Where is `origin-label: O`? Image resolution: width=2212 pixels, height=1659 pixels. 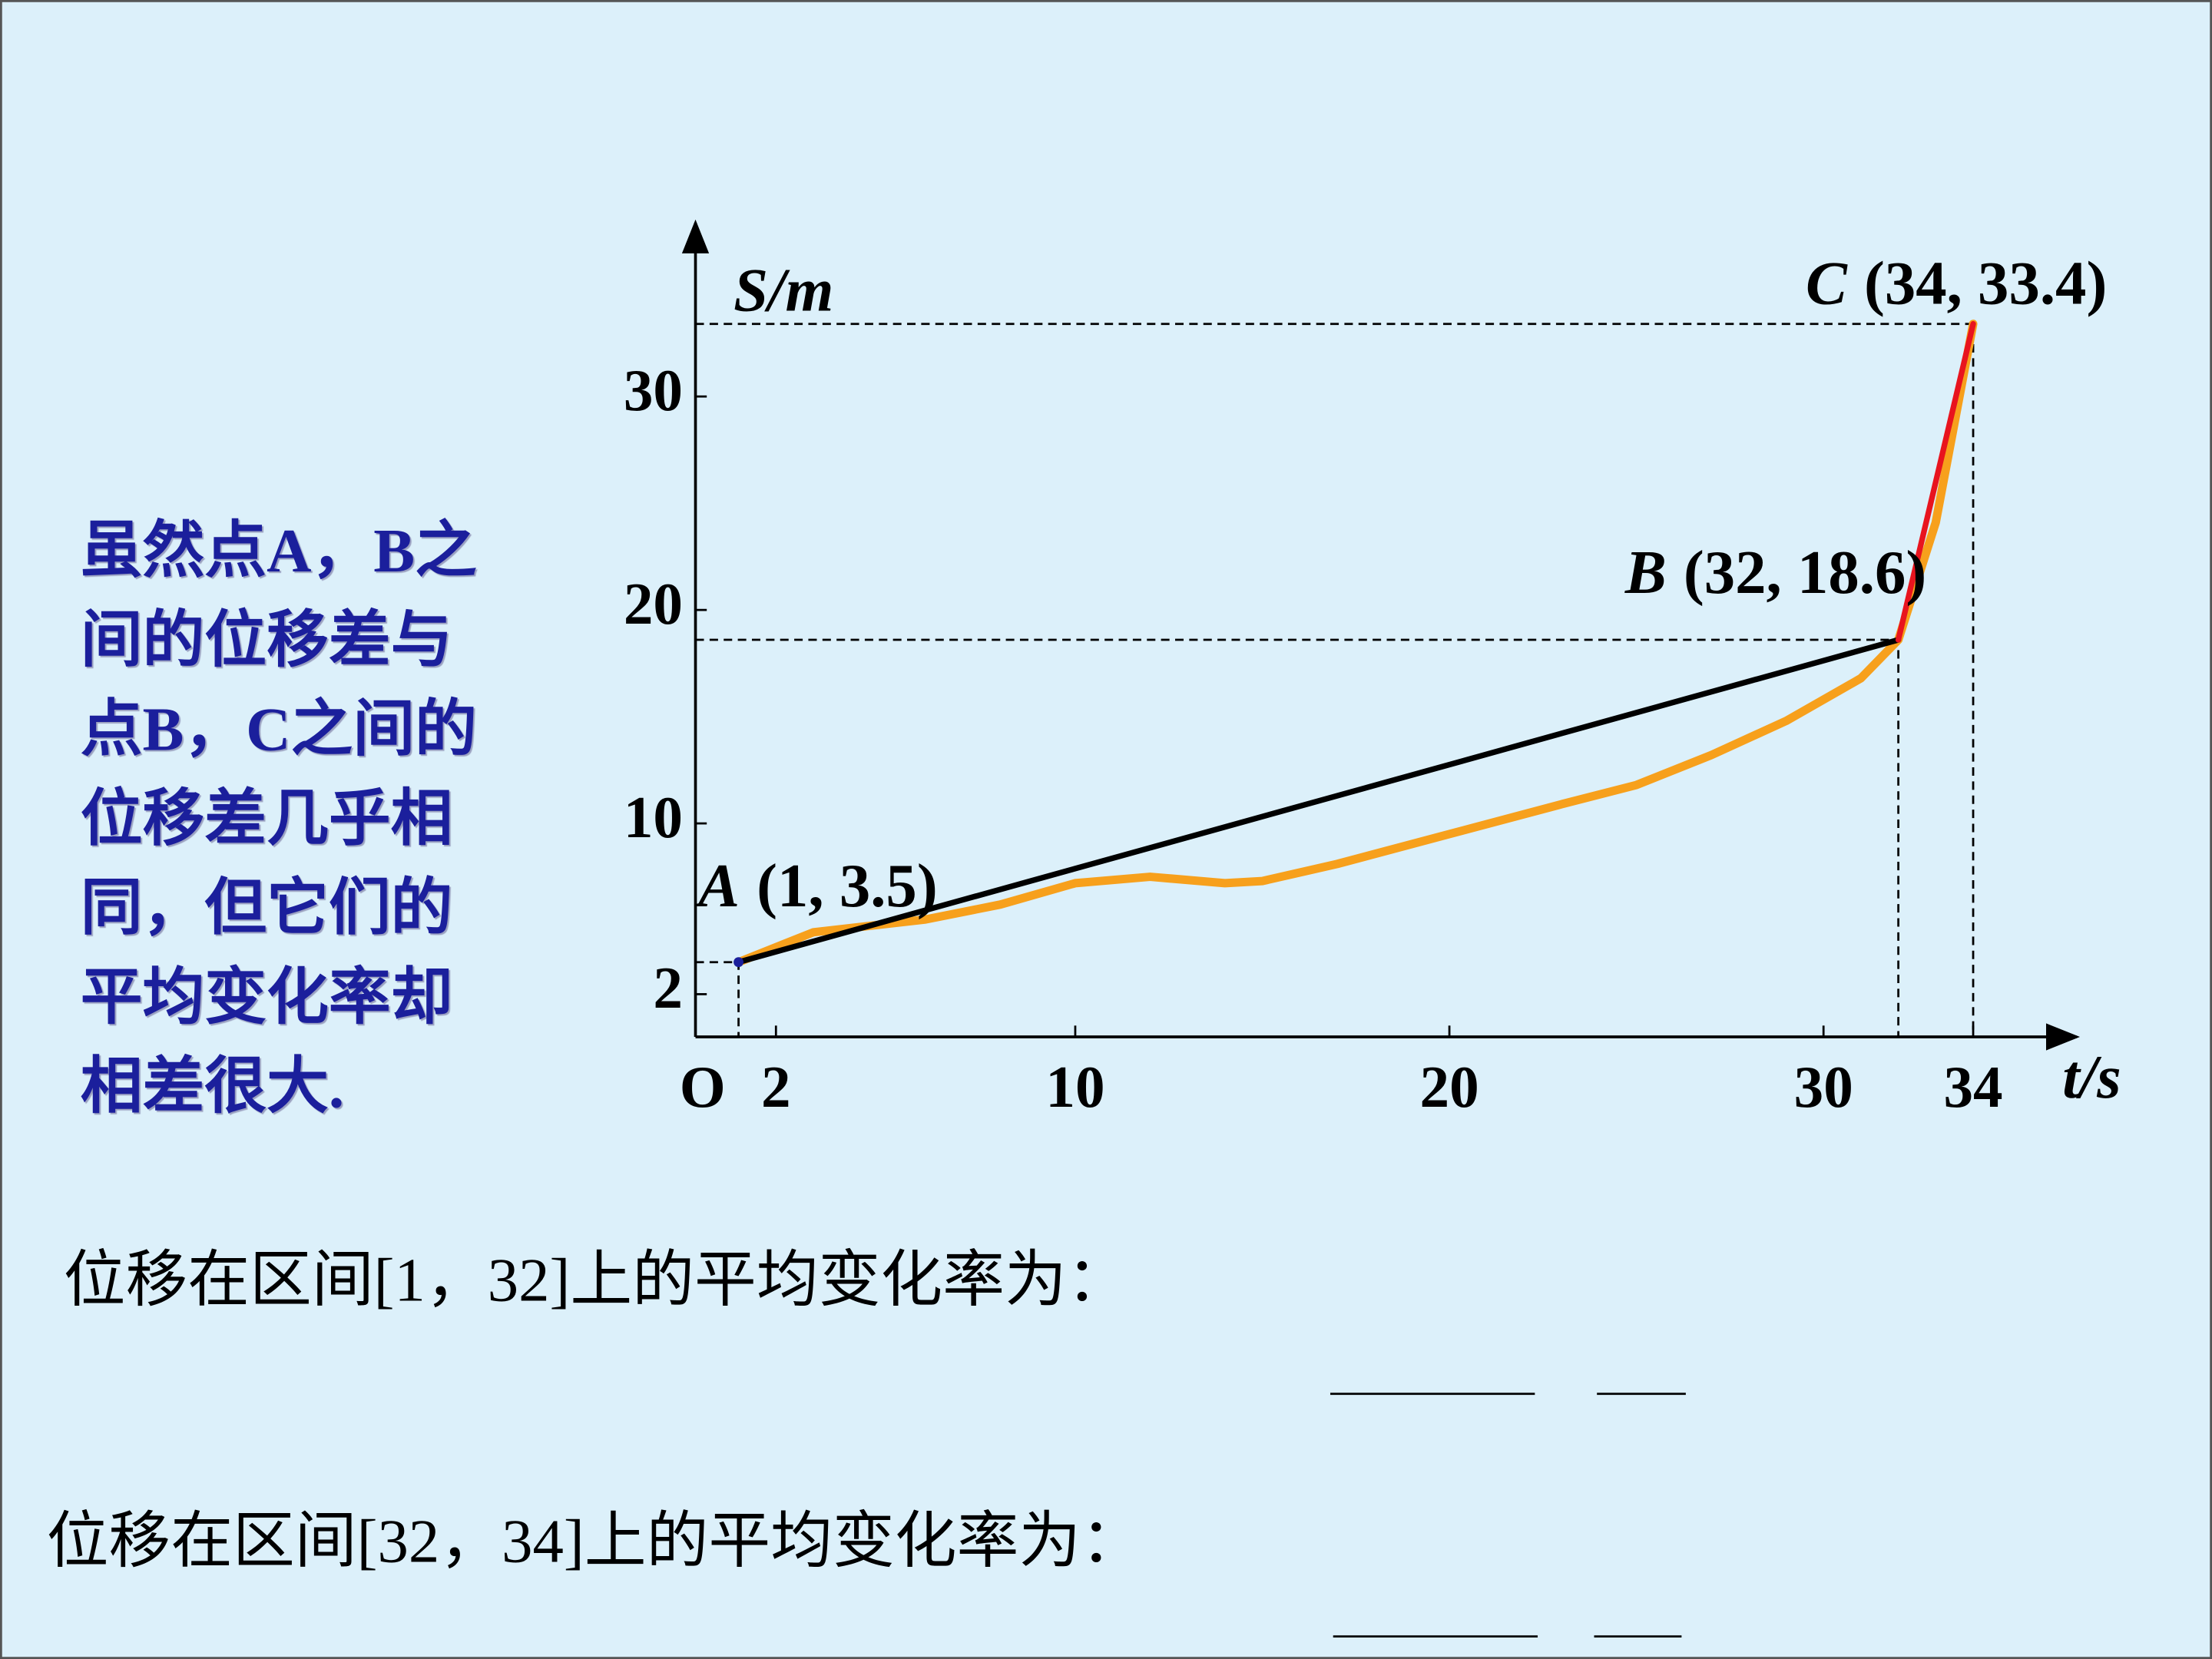 origin-label: O is located at coordinates (703, 1087).